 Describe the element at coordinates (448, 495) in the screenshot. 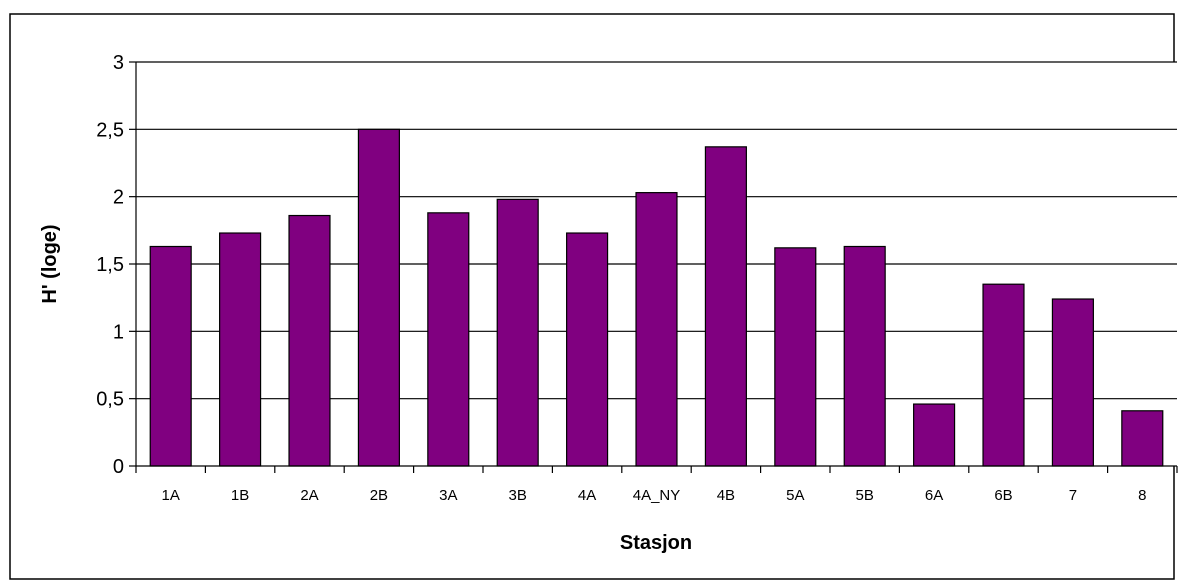

I see `x-tick-label: 3A` at that location.